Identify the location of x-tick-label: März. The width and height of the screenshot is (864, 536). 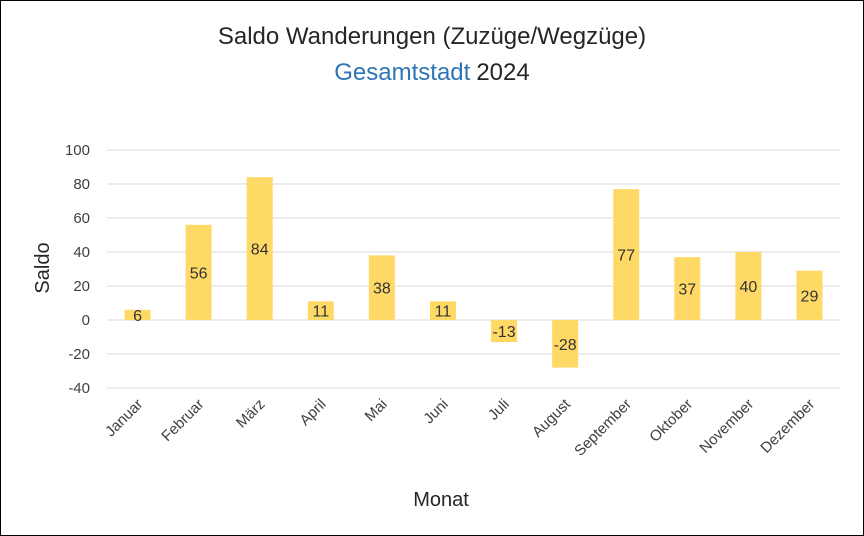
(251, 414).